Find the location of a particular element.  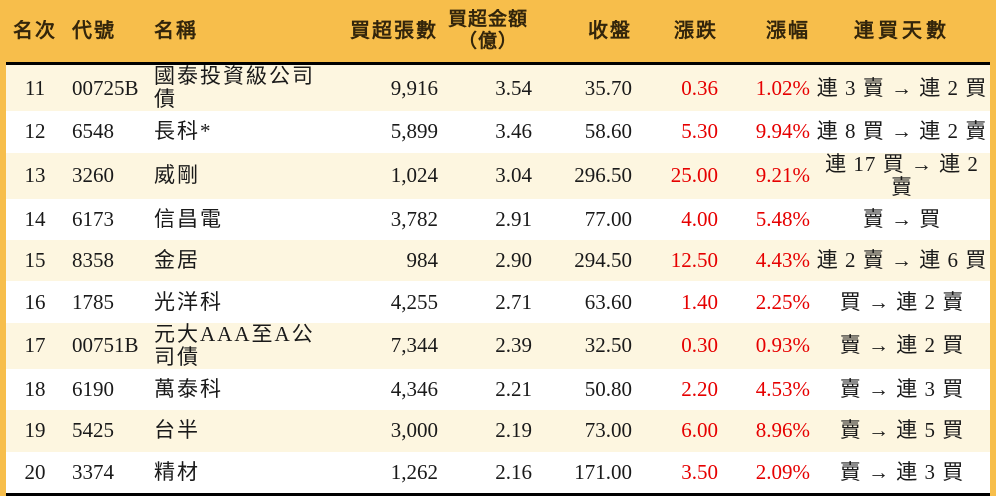

cell-name: 台半 is located at coordinates (177, 431).